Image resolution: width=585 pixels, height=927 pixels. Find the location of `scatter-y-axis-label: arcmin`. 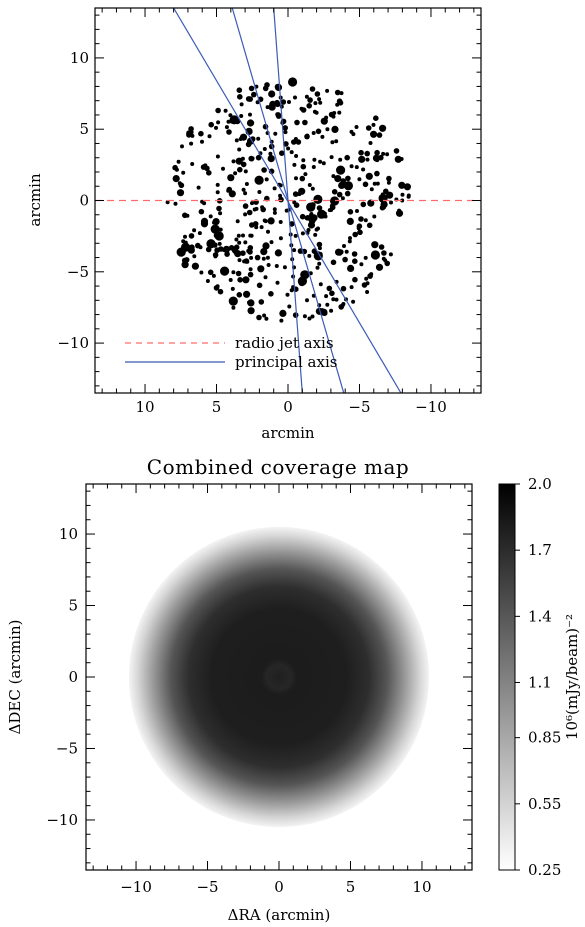

scatter-y-axis-label: arcmin is located at coordinates (35, 200).